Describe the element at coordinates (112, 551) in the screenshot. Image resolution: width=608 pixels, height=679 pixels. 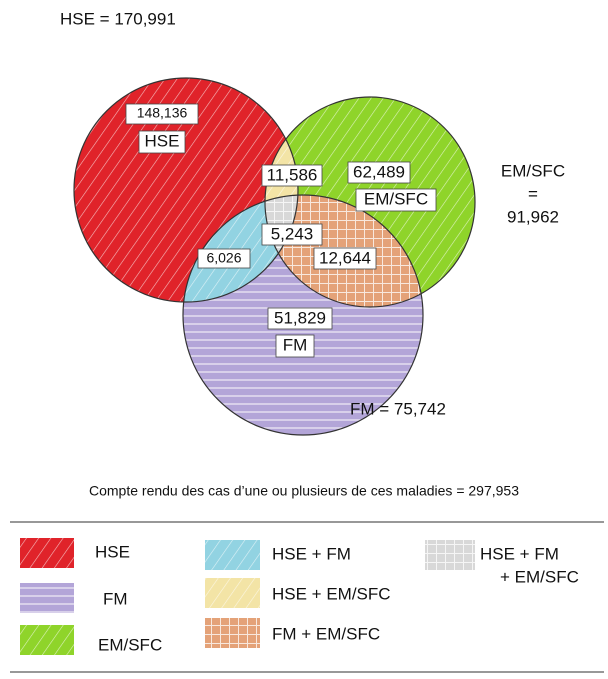
I see `legend-label: HSE` at that location.